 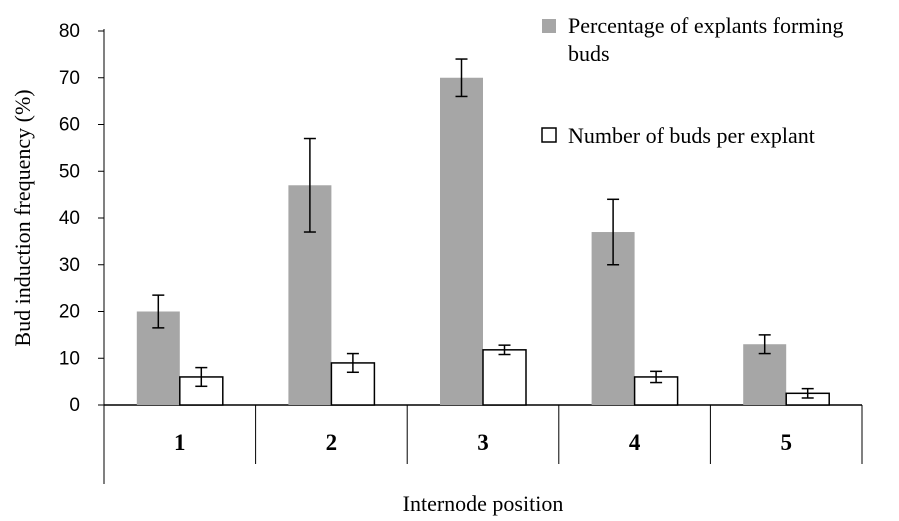 I want to click on legend-label-percentage-cont: buds, so click(x=589, y=53).